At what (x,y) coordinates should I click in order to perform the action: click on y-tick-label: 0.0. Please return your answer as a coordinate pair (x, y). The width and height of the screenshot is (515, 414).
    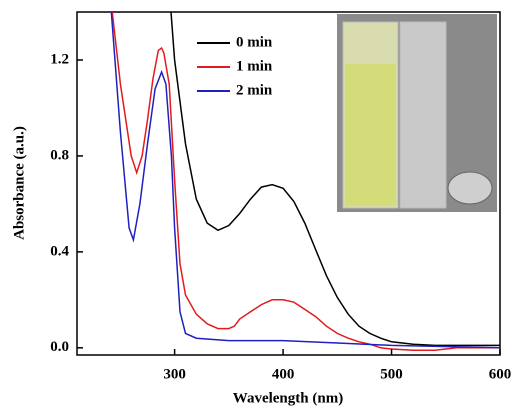
    Looking at the image, I should click on (59, 347).